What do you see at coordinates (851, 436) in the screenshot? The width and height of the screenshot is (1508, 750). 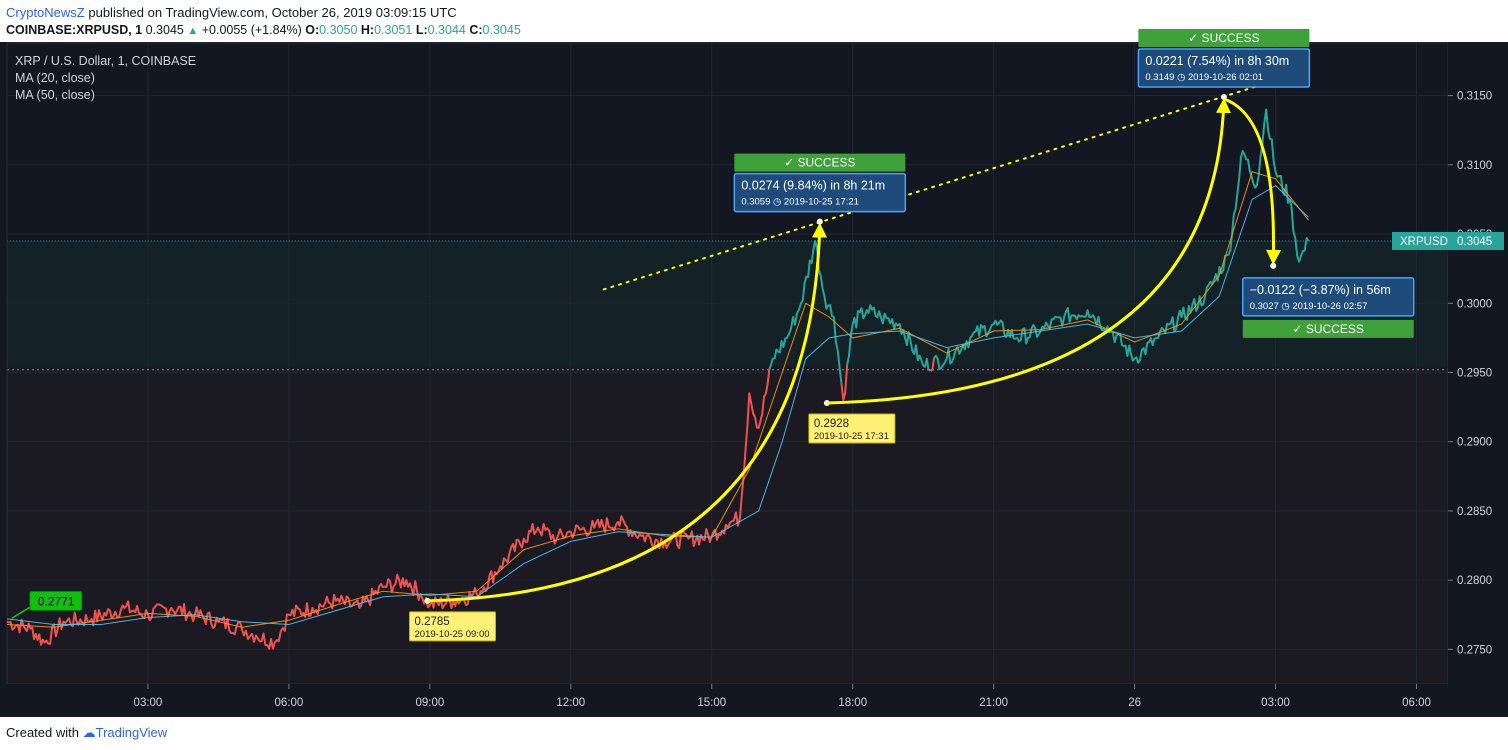 I see `pivot-label-date: 2019-10-25 17:31` at bounding box center [851, 436].